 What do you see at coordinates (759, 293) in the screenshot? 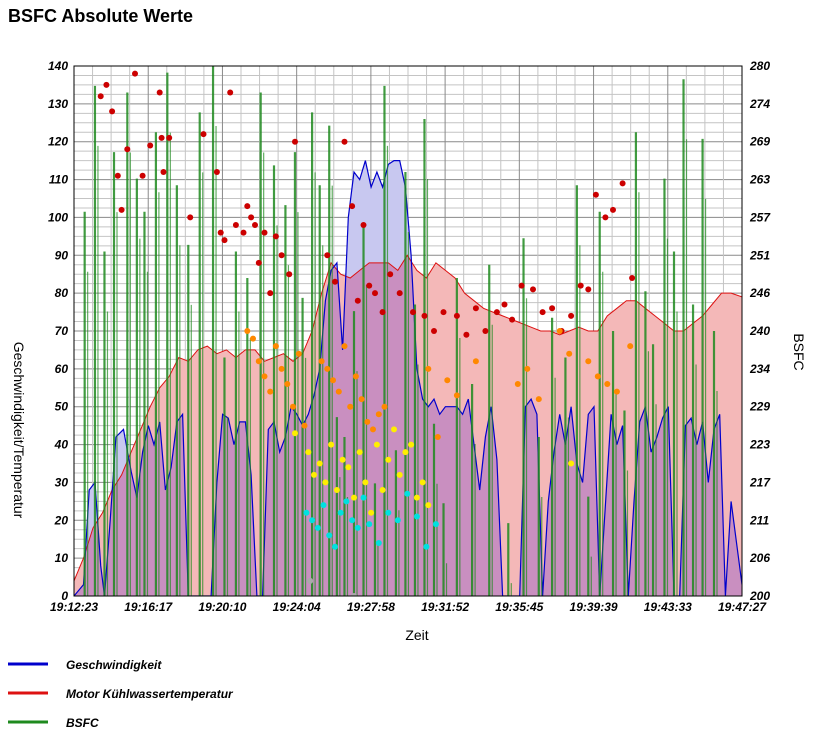
I see `y-right-tick: 246` at bounding box center [759, 293].